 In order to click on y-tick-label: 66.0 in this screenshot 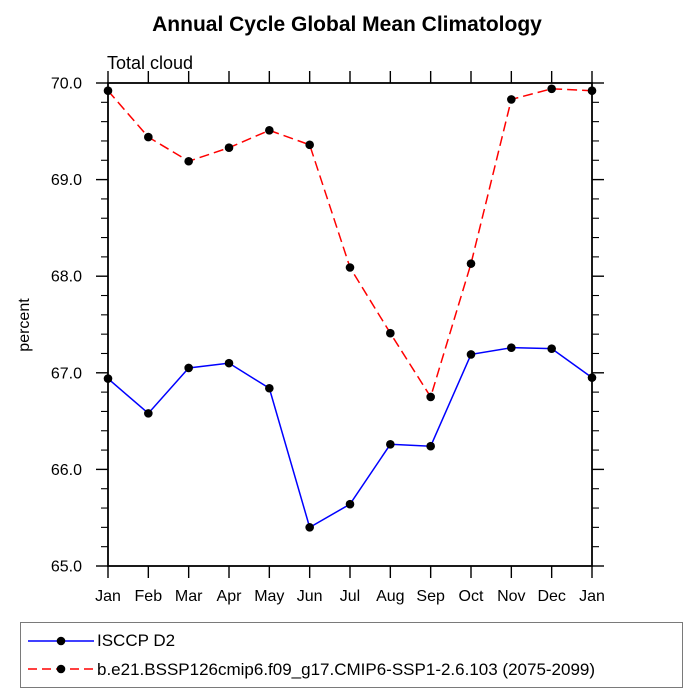, I will do `click(66, 470)`.